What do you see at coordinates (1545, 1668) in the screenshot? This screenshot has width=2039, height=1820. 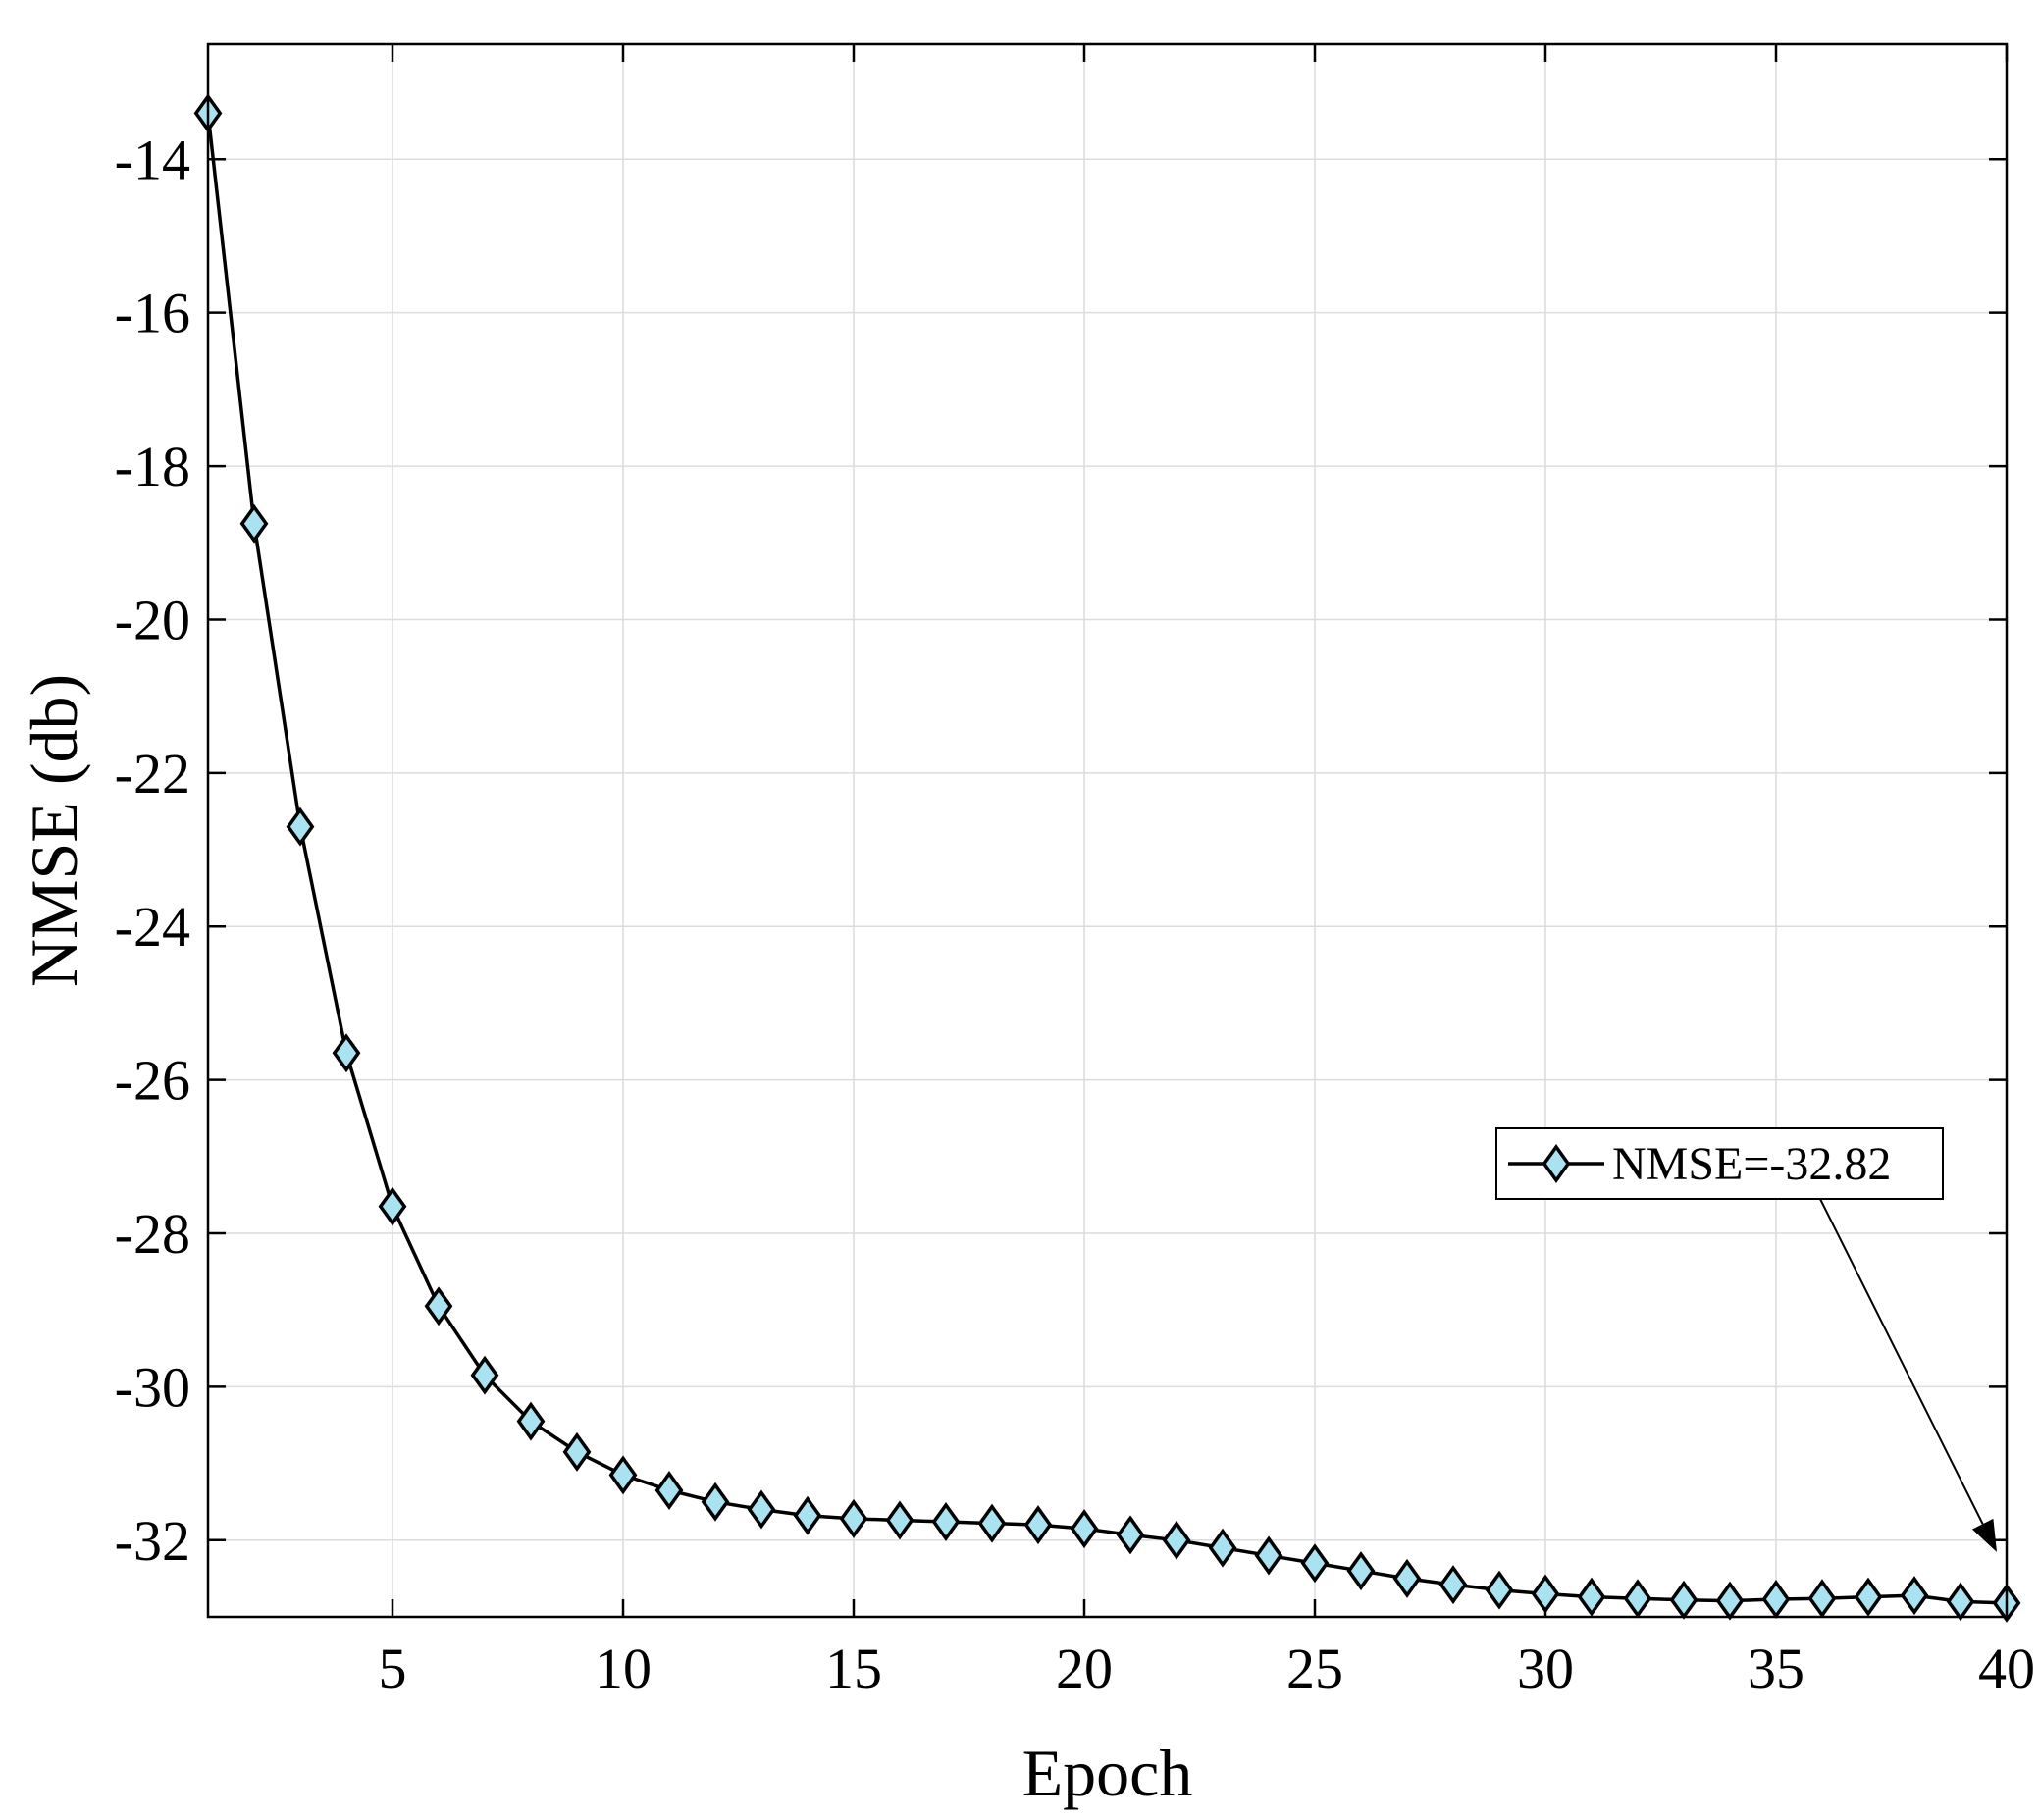 I see `x-tick-label: 30` at bounding box center [1545, 1668].